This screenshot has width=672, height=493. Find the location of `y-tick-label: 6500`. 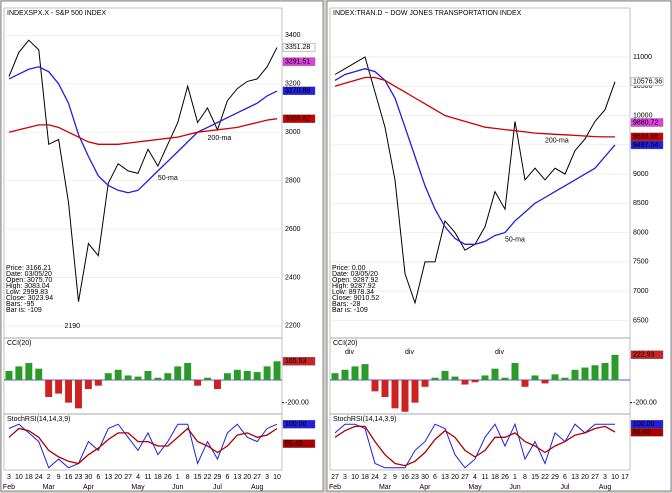

y-tick-label: 6500 is located at coordinates (641, 320).